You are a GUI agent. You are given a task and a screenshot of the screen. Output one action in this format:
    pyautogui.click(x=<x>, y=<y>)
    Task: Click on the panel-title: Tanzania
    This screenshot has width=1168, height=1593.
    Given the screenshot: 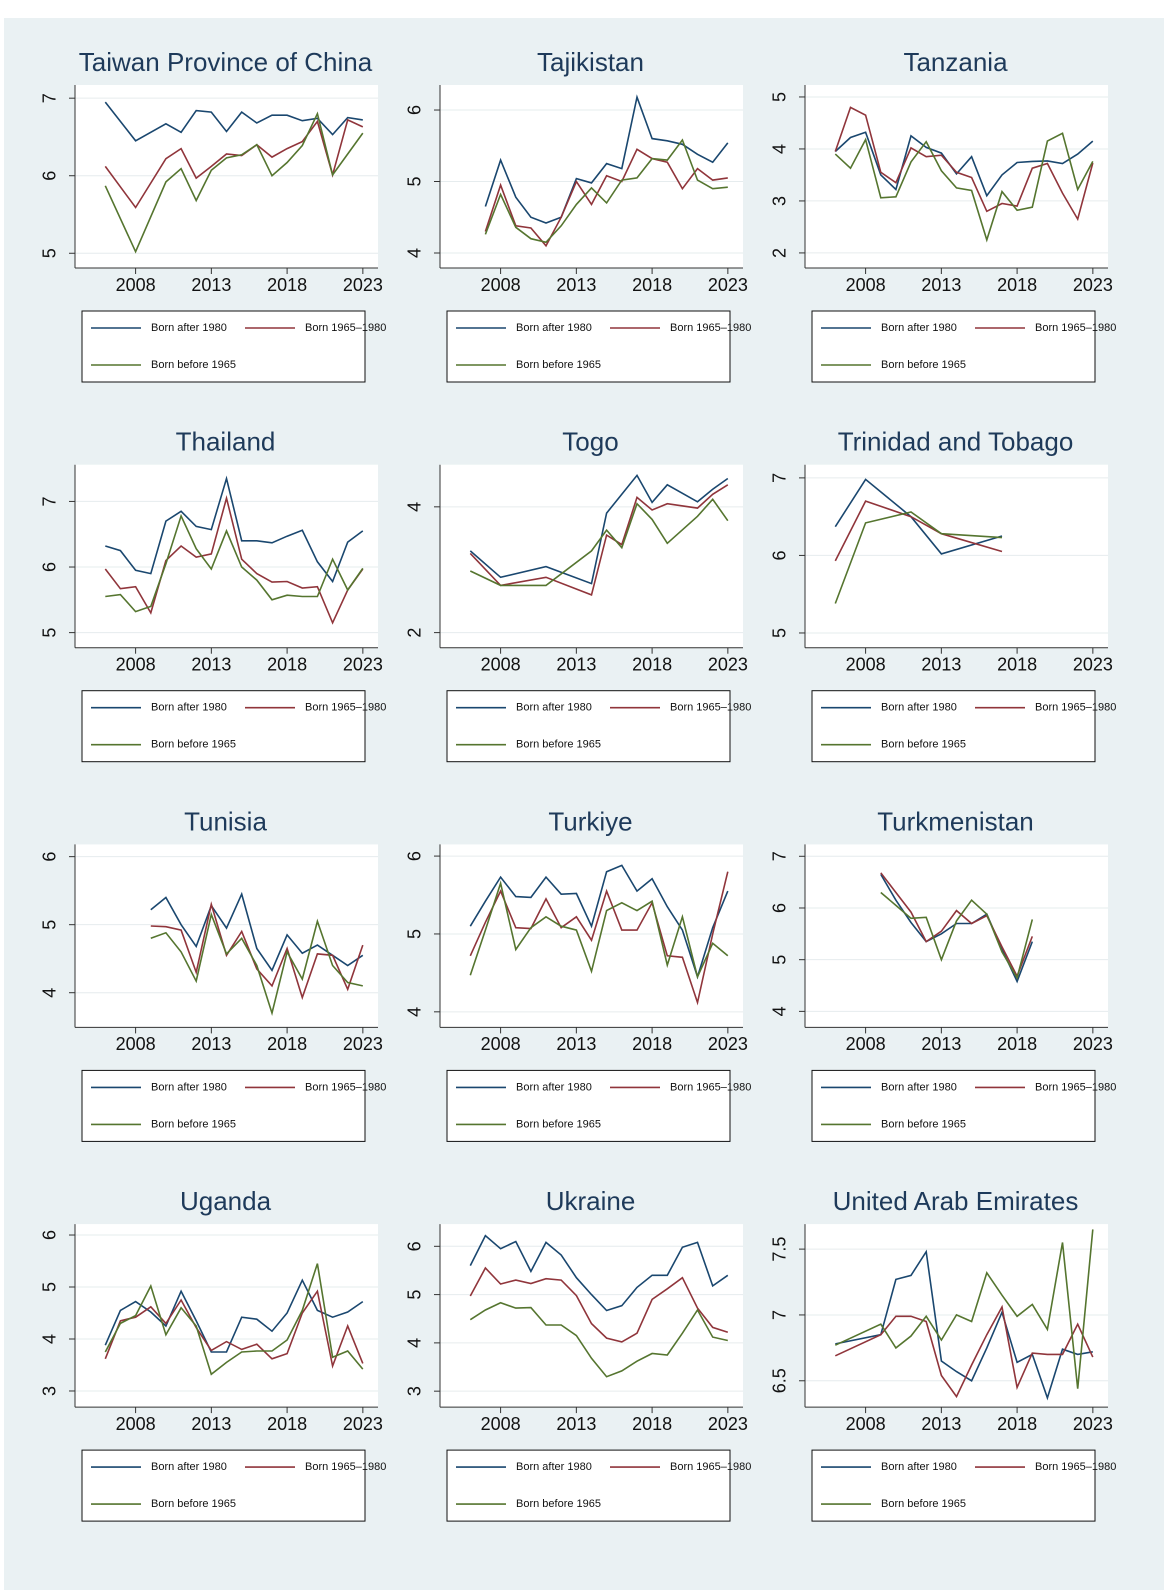 What is the action you would take?
    pyautogui.click(x=955, y=62)
    